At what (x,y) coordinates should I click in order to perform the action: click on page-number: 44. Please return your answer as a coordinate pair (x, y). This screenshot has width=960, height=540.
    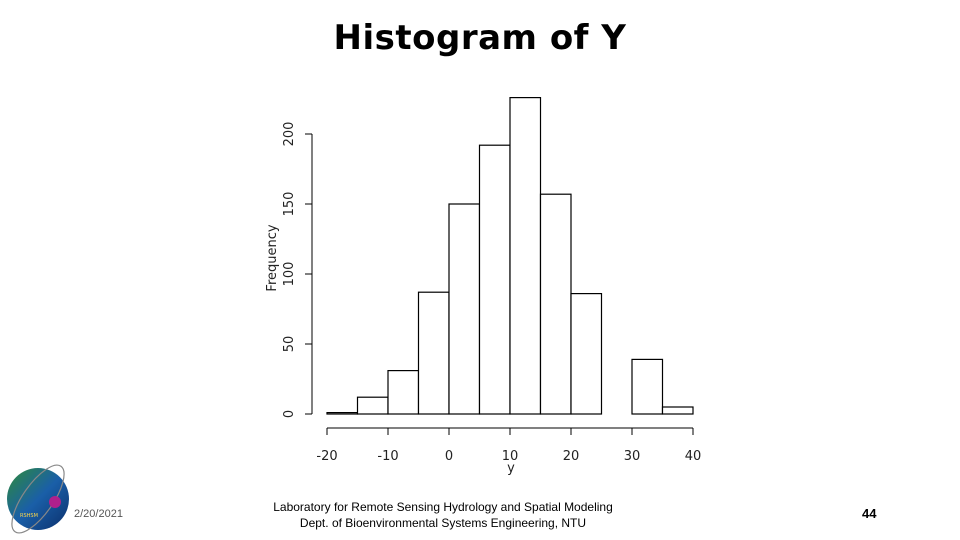
    Looking at the image, I should click on (869, 513).